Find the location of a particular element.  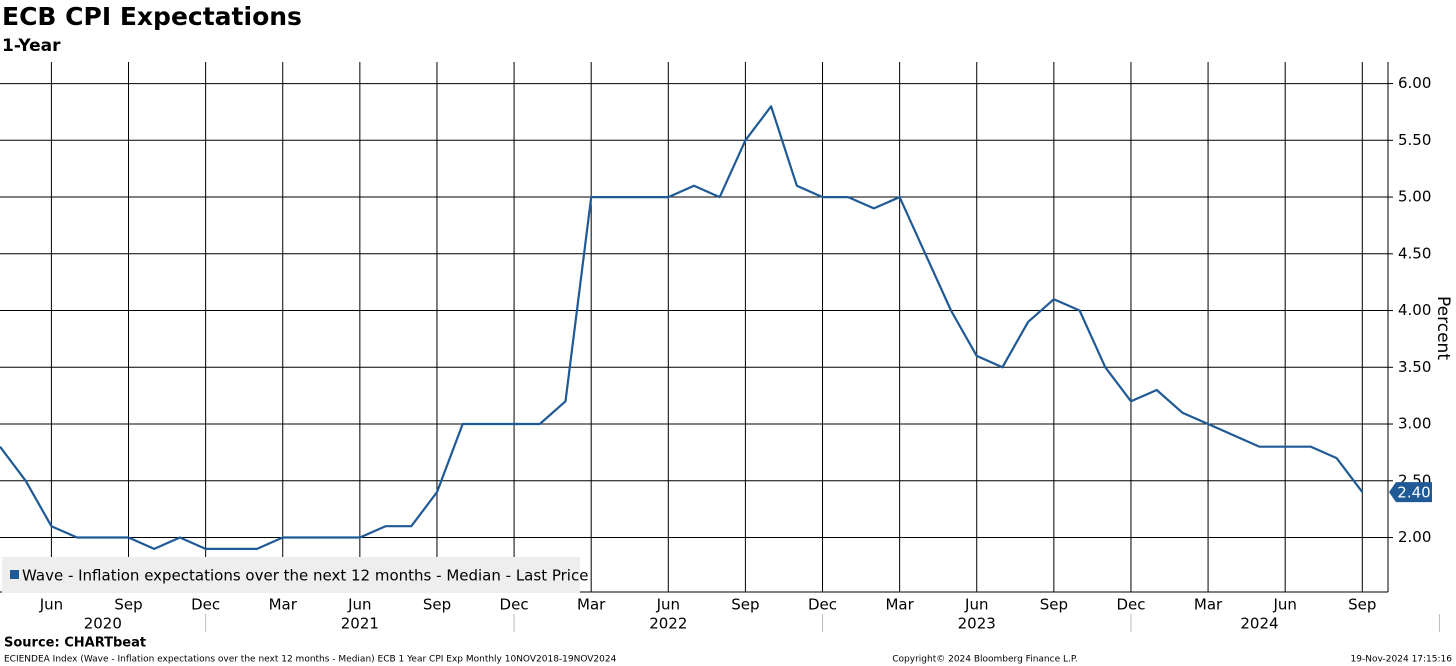

last-price-box is located at coordinates (1410, 492).